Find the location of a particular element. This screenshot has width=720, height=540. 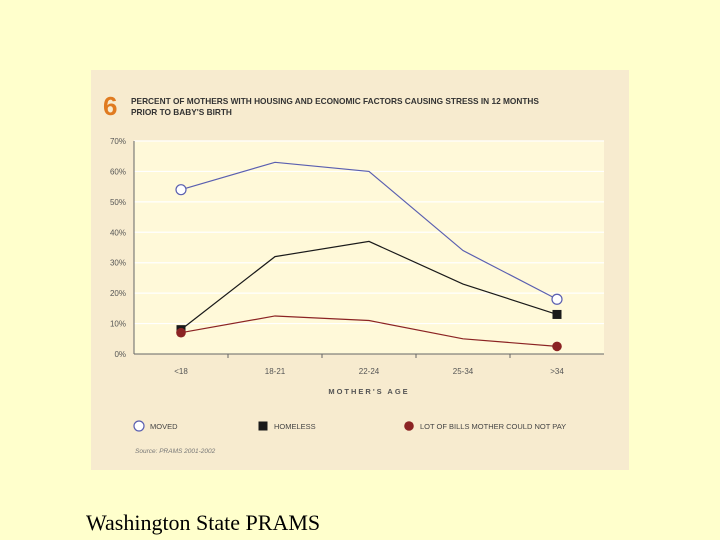

x-tick-label: 25-34 is located at coordinates (463, 371).